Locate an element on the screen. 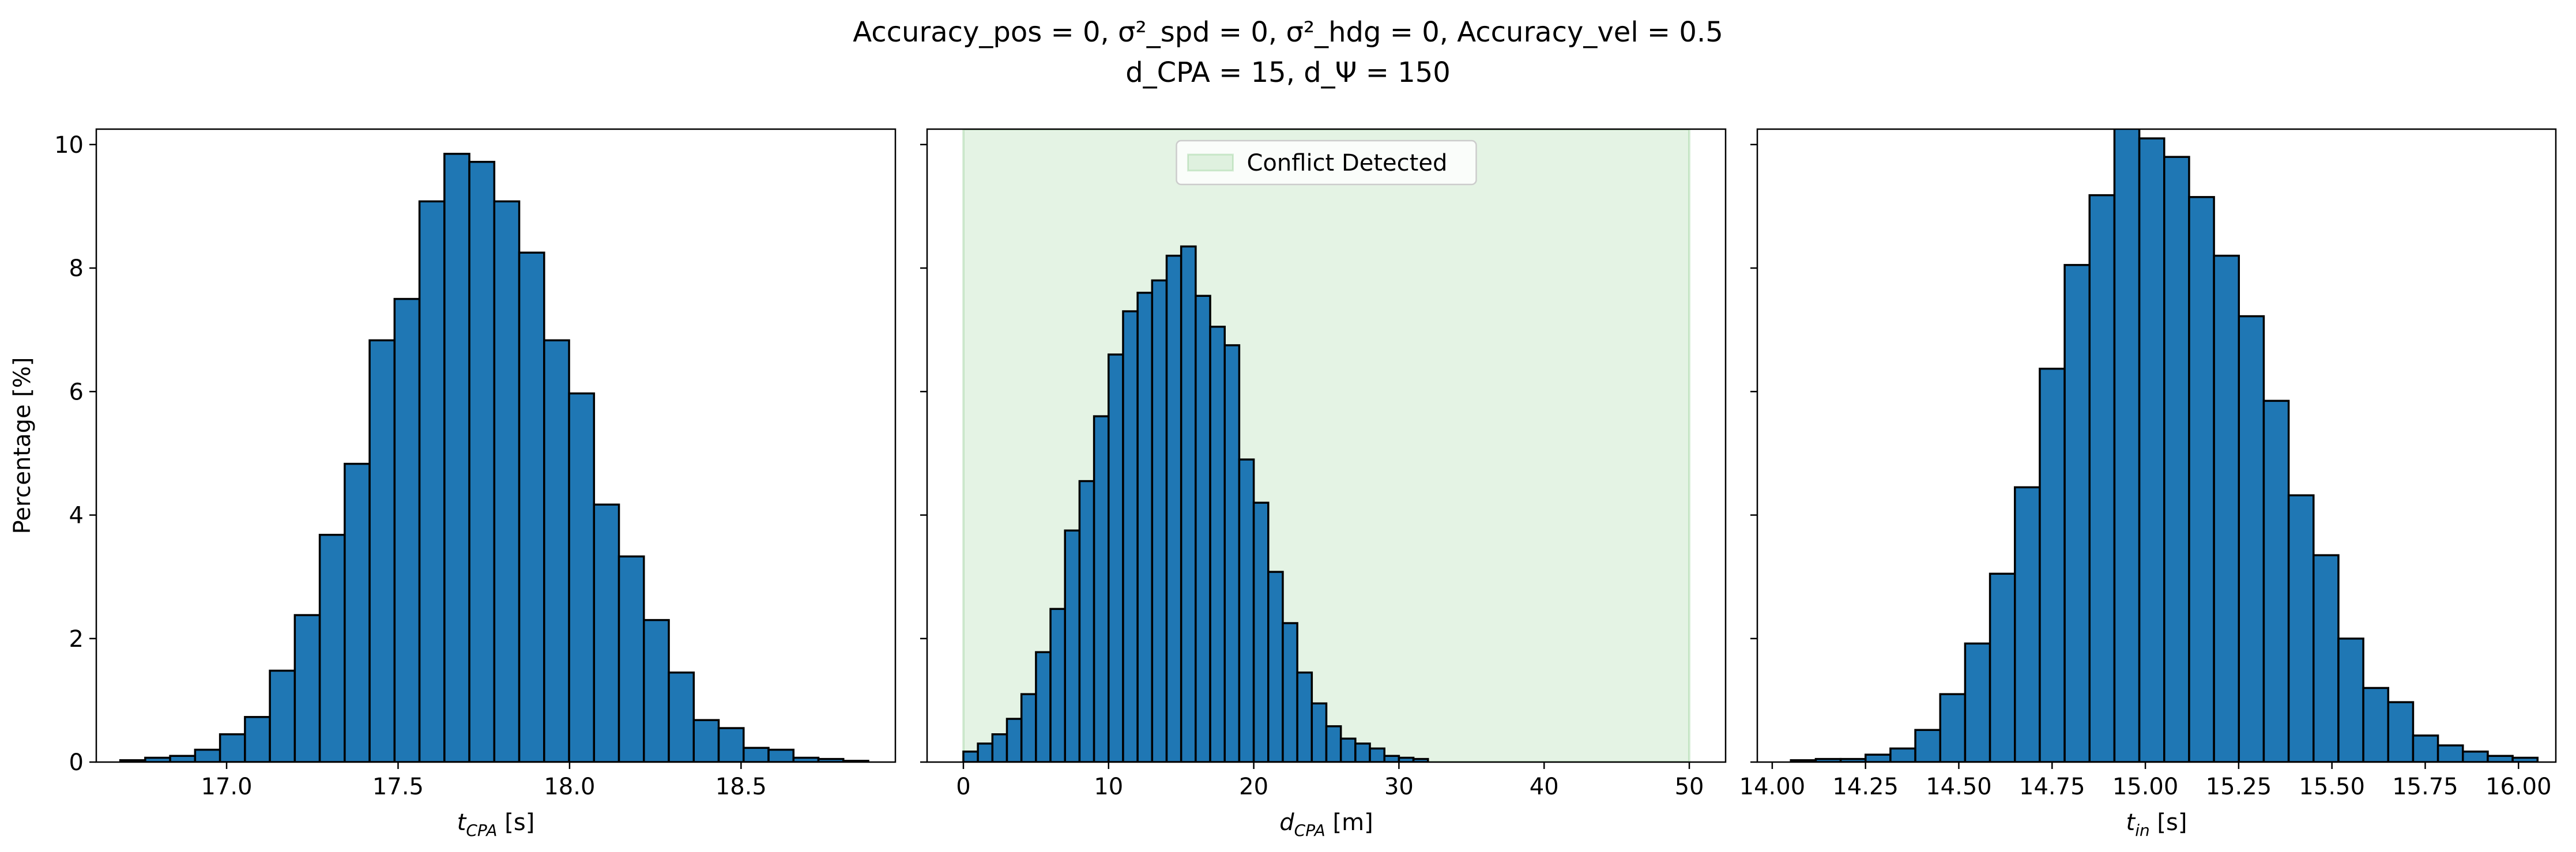  x-tick-label: 10 is located at coordinates (1108, 787).